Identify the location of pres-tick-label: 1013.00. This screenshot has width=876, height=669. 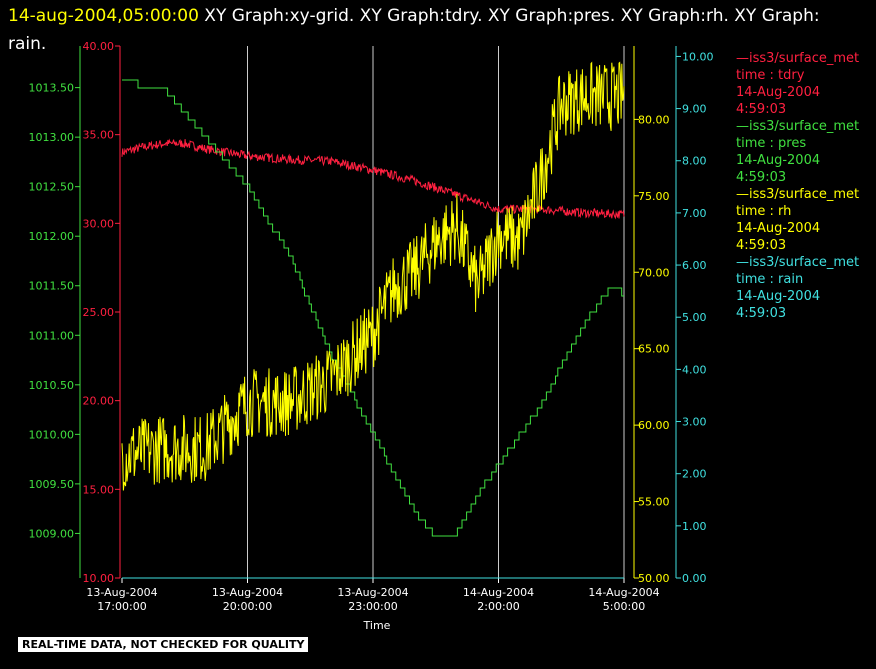
(52, 137).